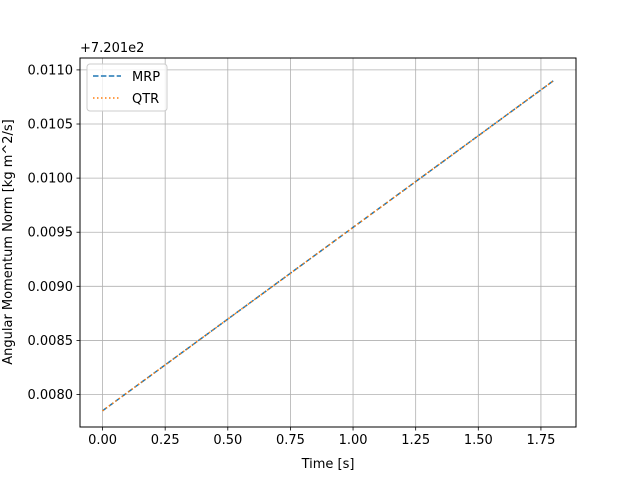 The width and height of the screenshot is (640, 484). I want to click on x-tick-label: 0.25, so click(165, 440).